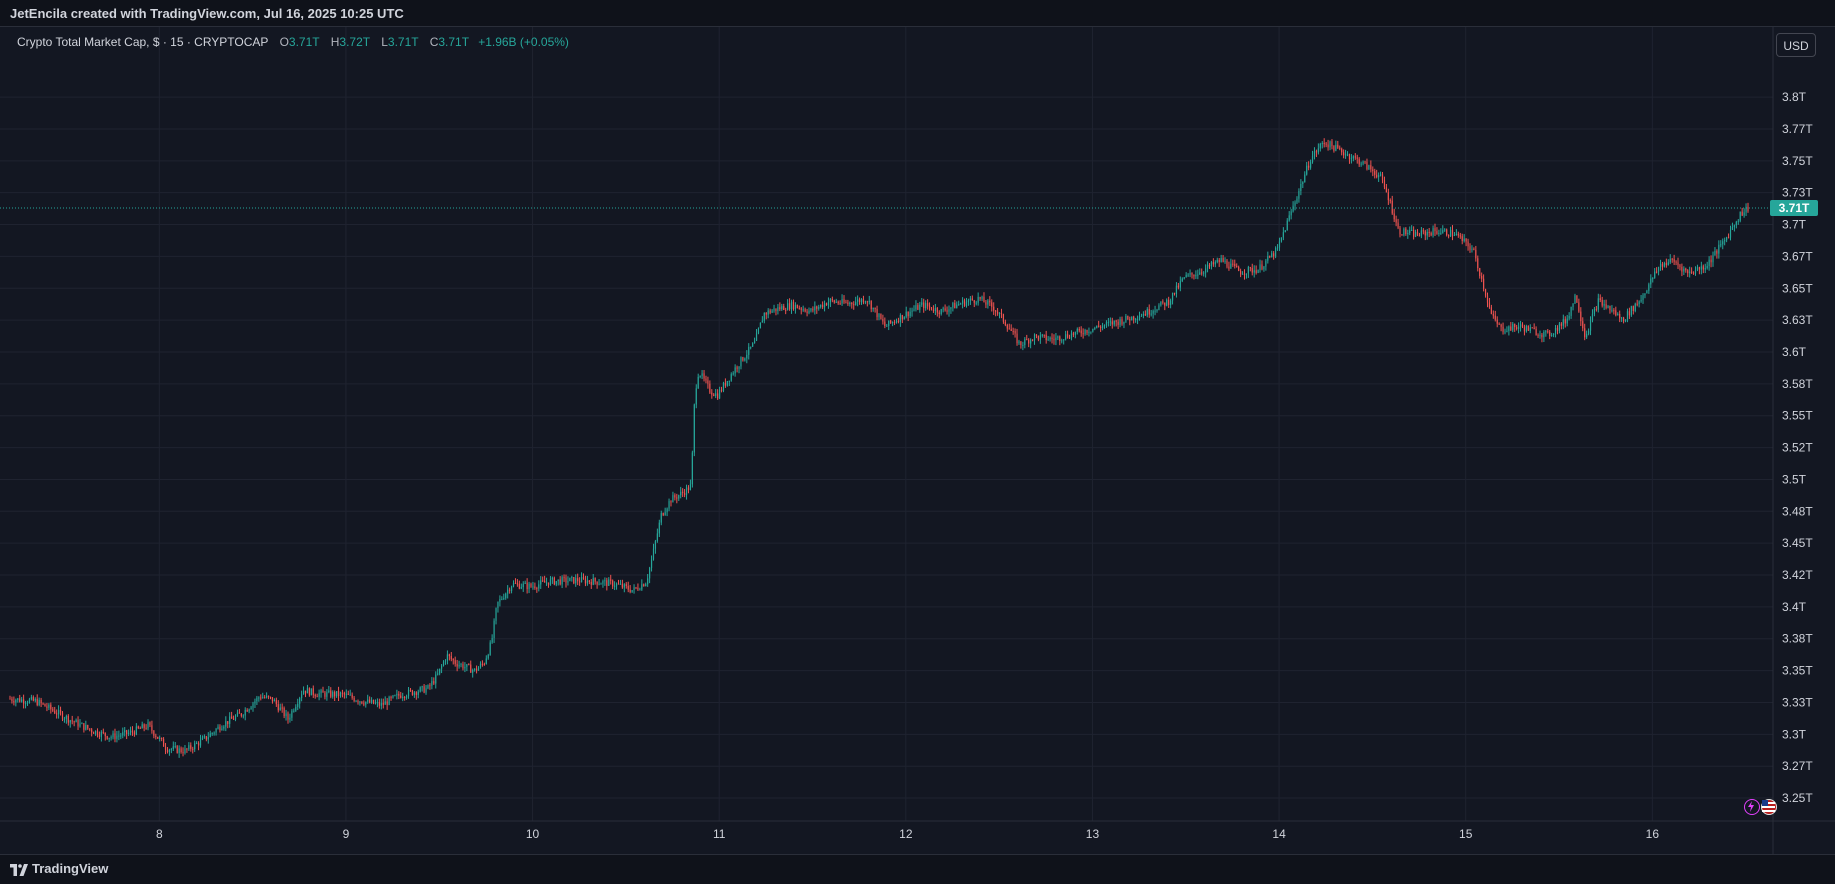  Describe the element at coordinates (1794, 225) in the screenshot. I see `price-tick-label: 3.7T` at that location.